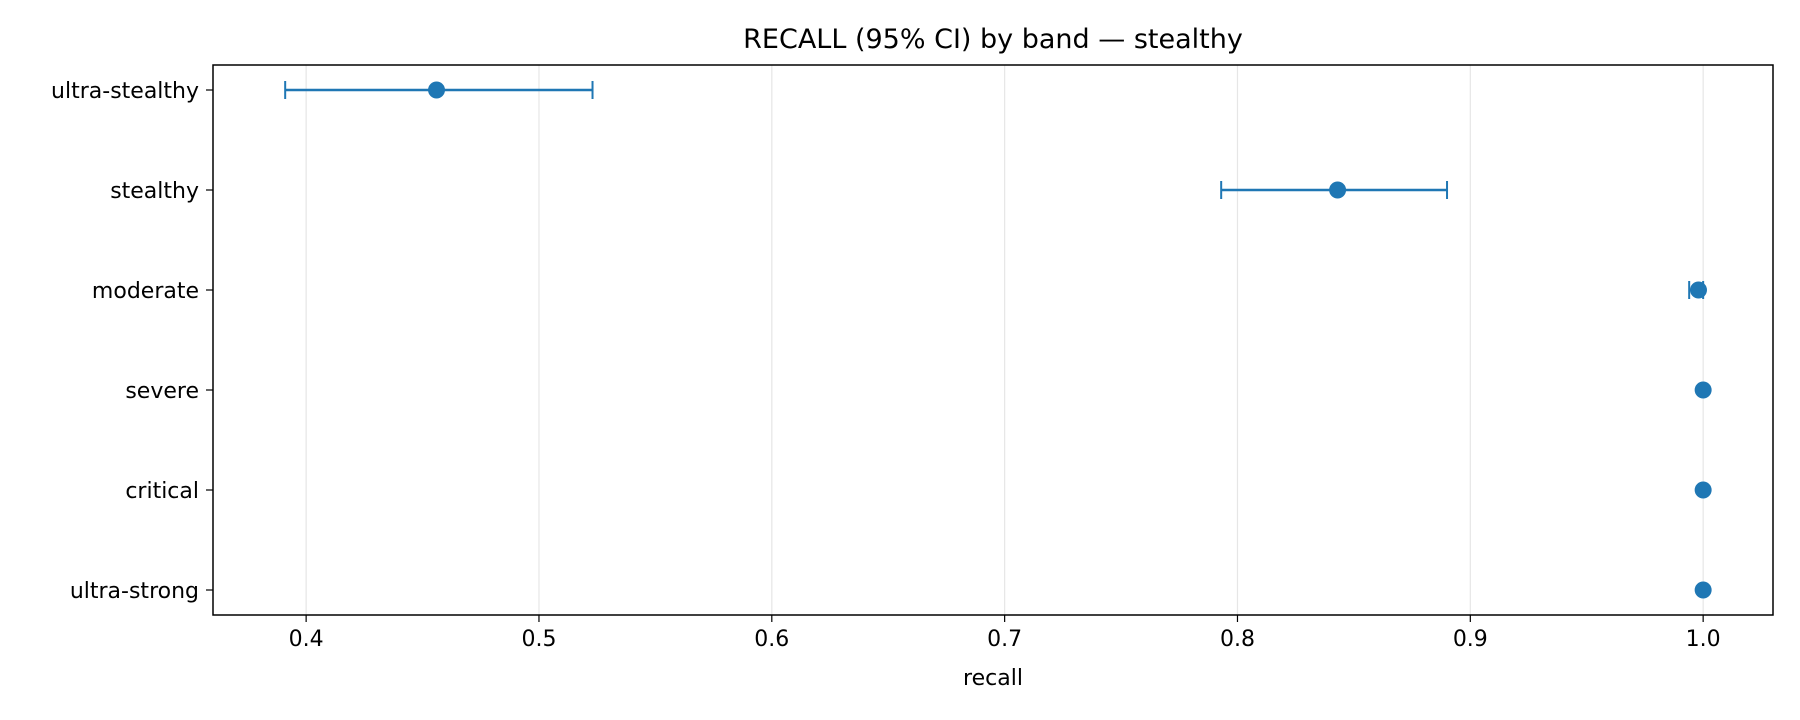  What do you see at coordinates (134, 591) in the screenshot?
I see `y-tick-label: ultra-strong` at bounding box center [134, 591].